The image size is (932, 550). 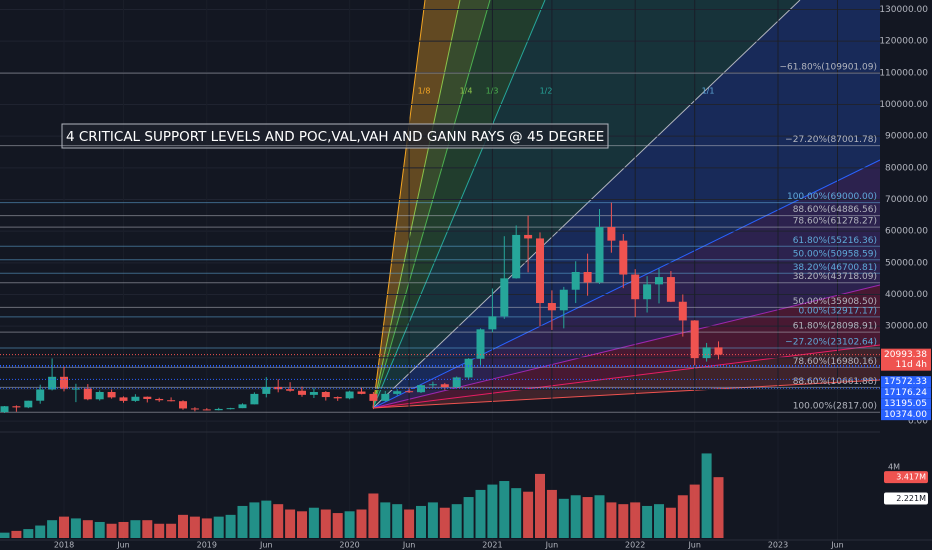 I want to click on x-tick-label: 2023, so click(x=778, y=545).